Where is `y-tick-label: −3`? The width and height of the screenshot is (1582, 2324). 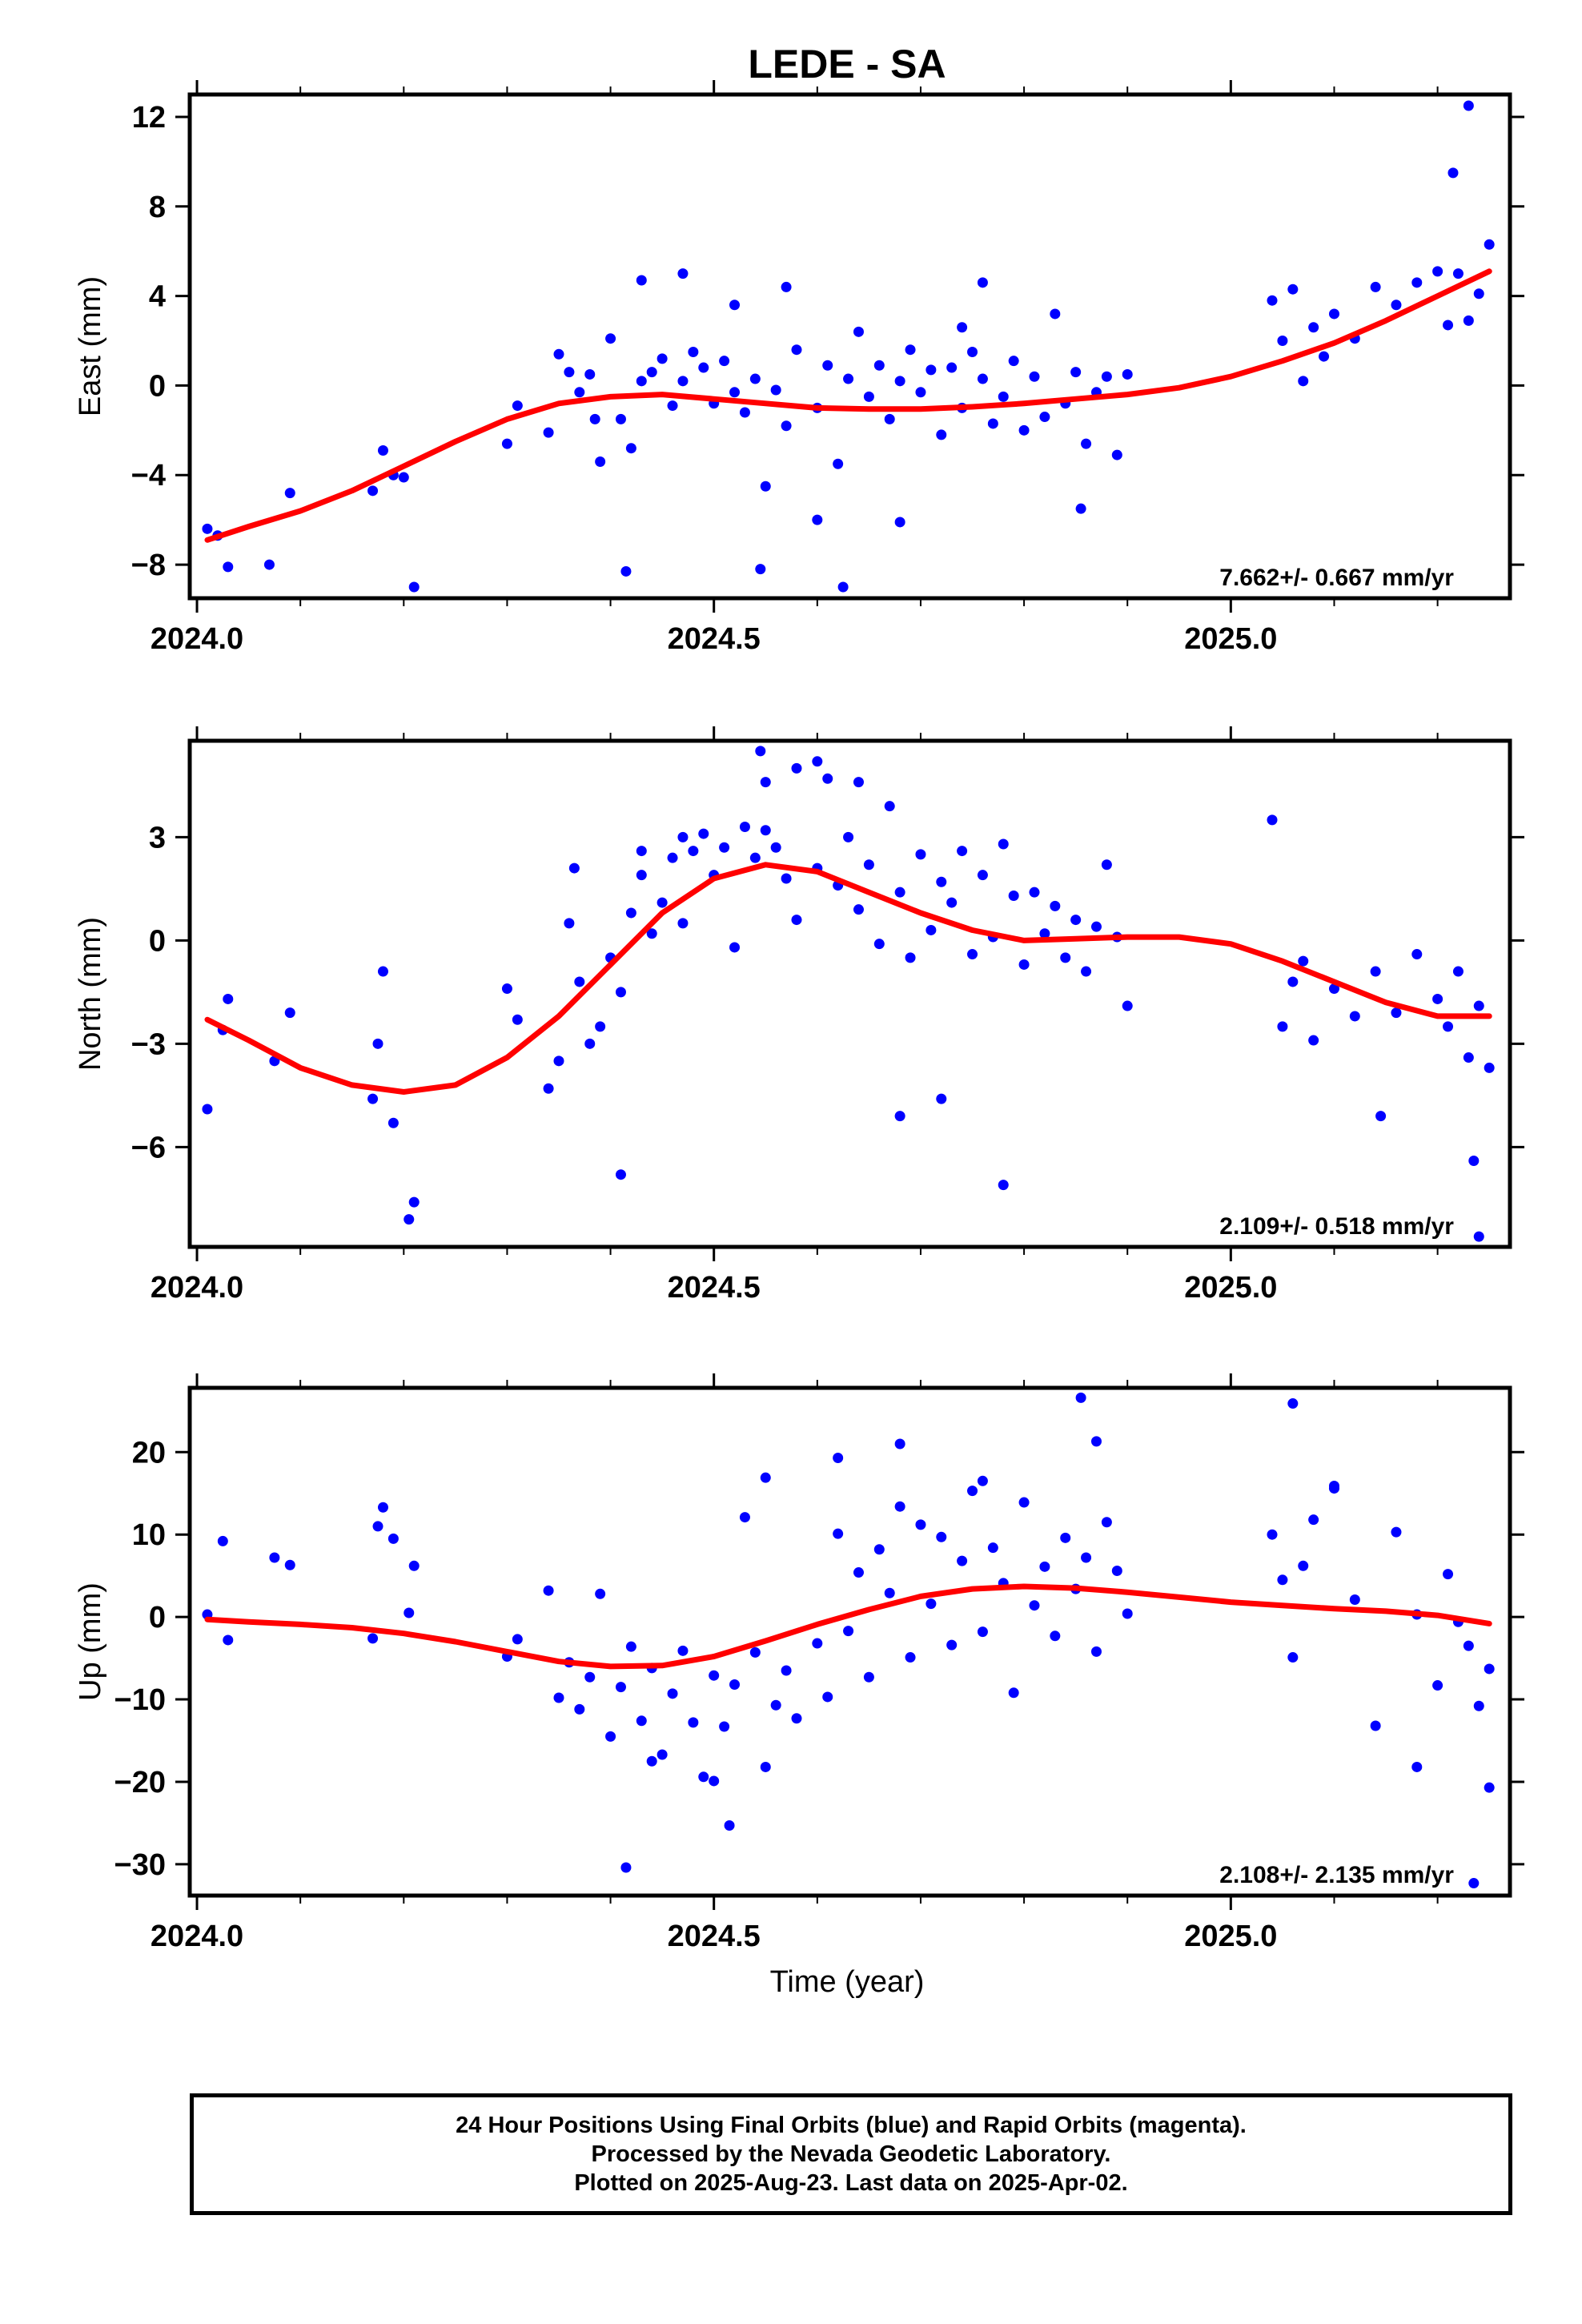
y-tick-label: −3 is located at coordinates (148, 1044).